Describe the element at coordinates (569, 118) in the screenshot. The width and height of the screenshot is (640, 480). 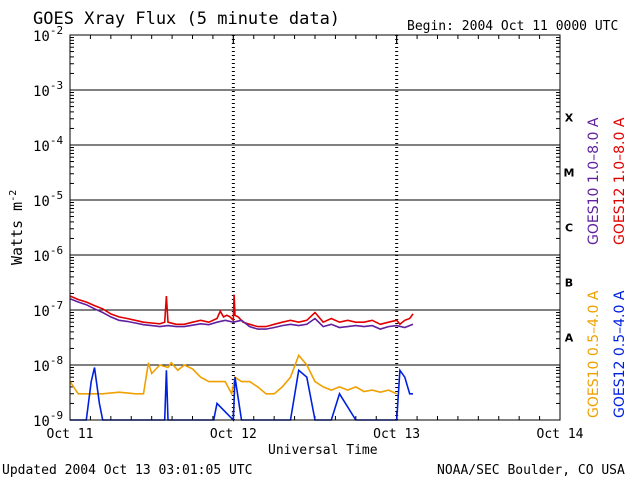
I see `flare-class-label: X` at that location.